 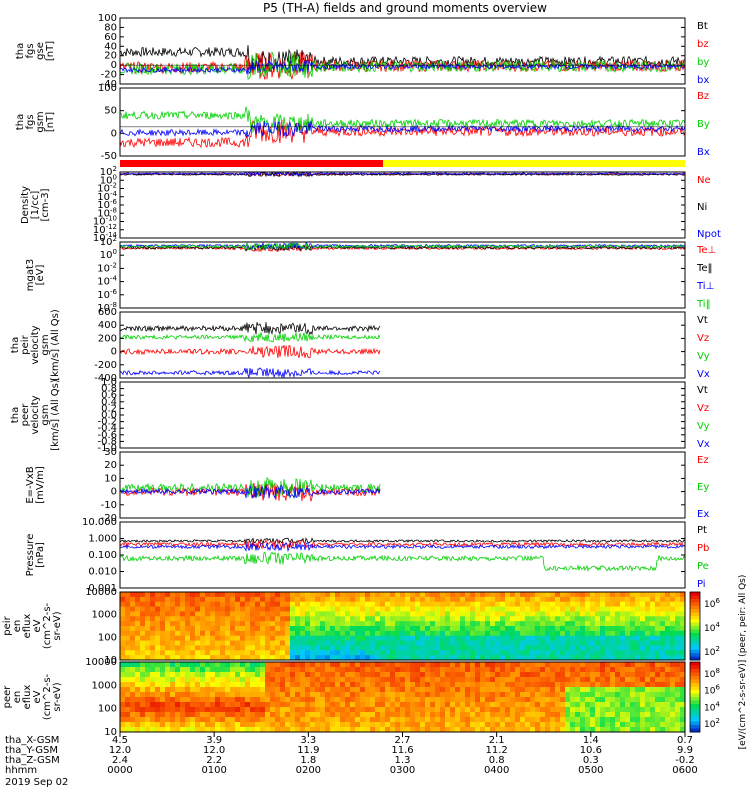 I want to click on y-tick-label: 200, so click(x=107, y=338).